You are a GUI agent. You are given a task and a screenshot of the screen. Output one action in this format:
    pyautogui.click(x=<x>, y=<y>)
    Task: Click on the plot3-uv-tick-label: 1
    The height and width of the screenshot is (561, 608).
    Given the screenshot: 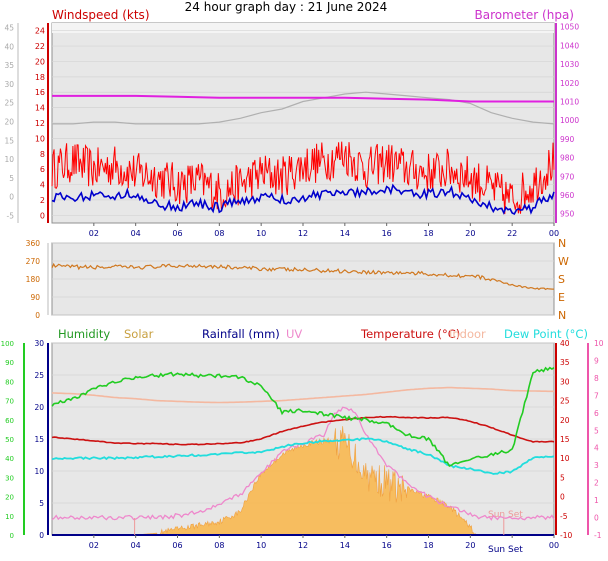 What is the action you would take?
    pyautogui.click(x=596, y=500)
    